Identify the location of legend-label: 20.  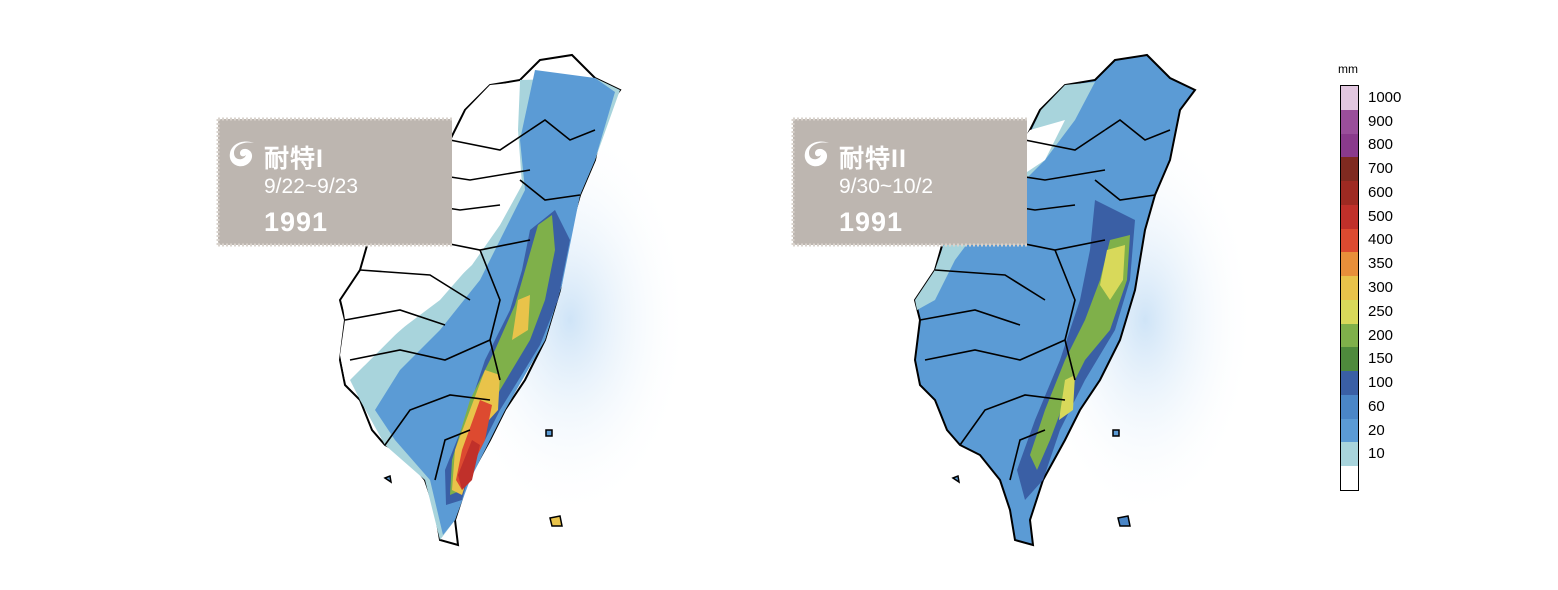
(1376, 430).